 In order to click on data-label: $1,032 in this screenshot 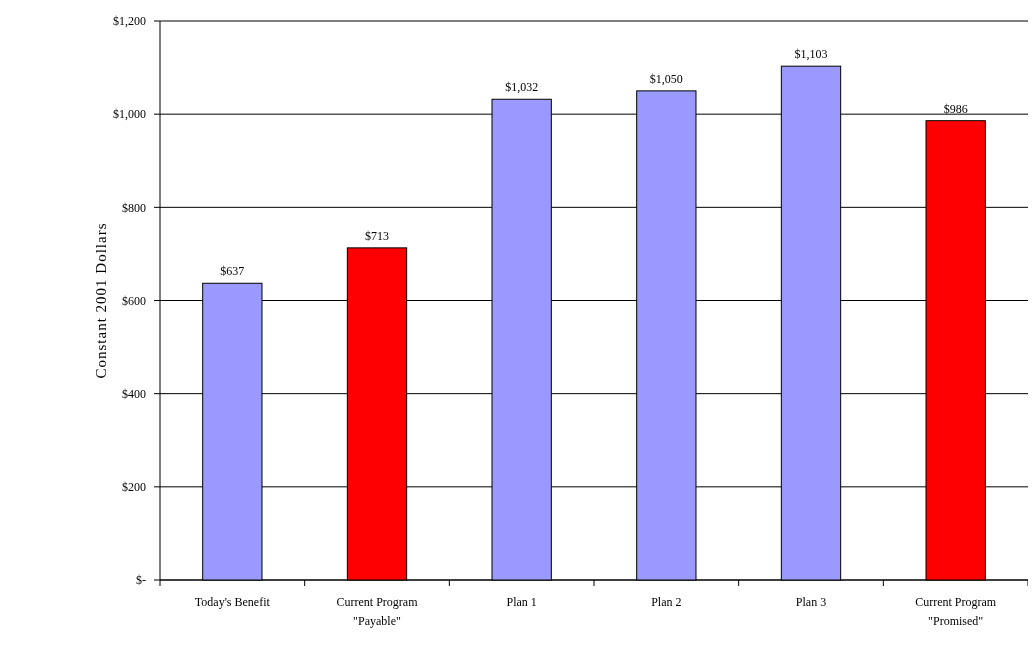, I will do `click(522, 87)`.